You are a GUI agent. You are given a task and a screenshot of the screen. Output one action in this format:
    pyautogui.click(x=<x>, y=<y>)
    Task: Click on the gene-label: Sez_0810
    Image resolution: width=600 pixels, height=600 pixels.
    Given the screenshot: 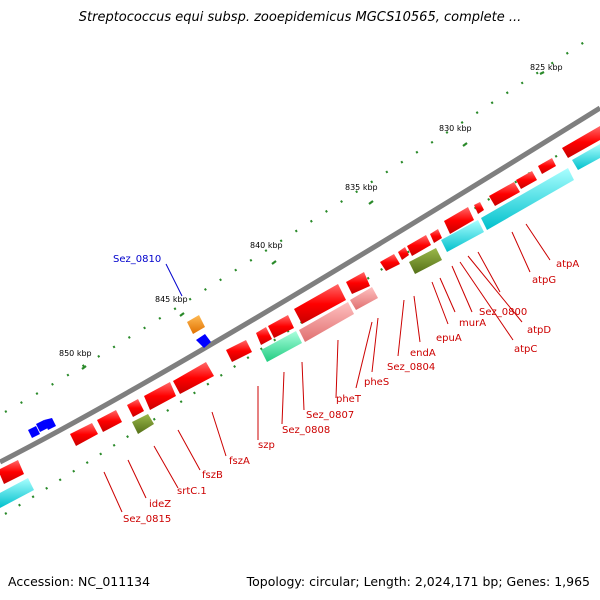 What is the action you would take?
    pyautogui.click(x=137, y=259)
    